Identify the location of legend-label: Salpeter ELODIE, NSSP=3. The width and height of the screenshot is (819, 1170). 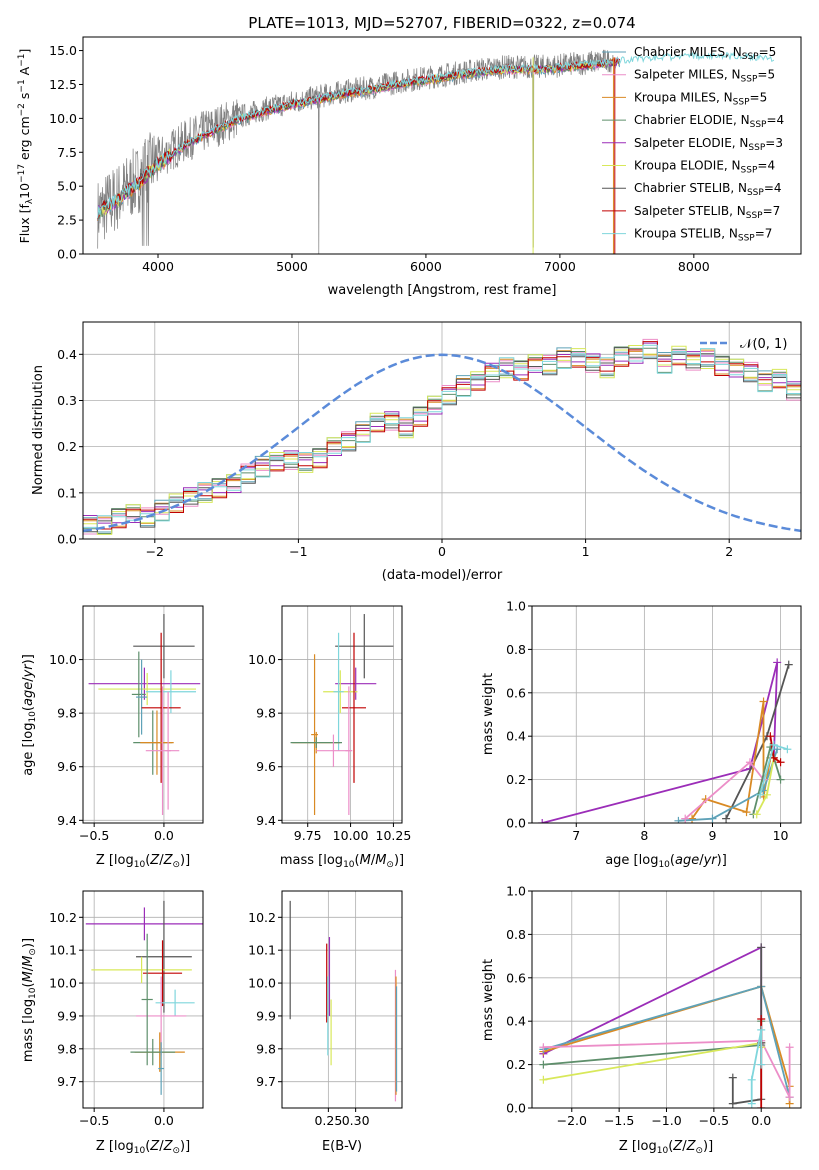
(708, 144).